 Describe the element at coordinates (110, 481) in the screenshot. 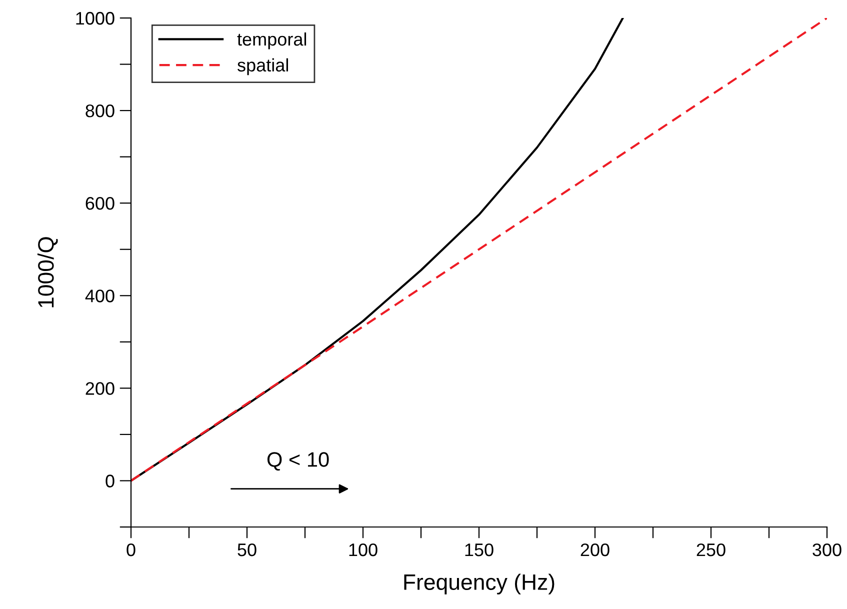

I see `y-tick-label: 0` at that location.